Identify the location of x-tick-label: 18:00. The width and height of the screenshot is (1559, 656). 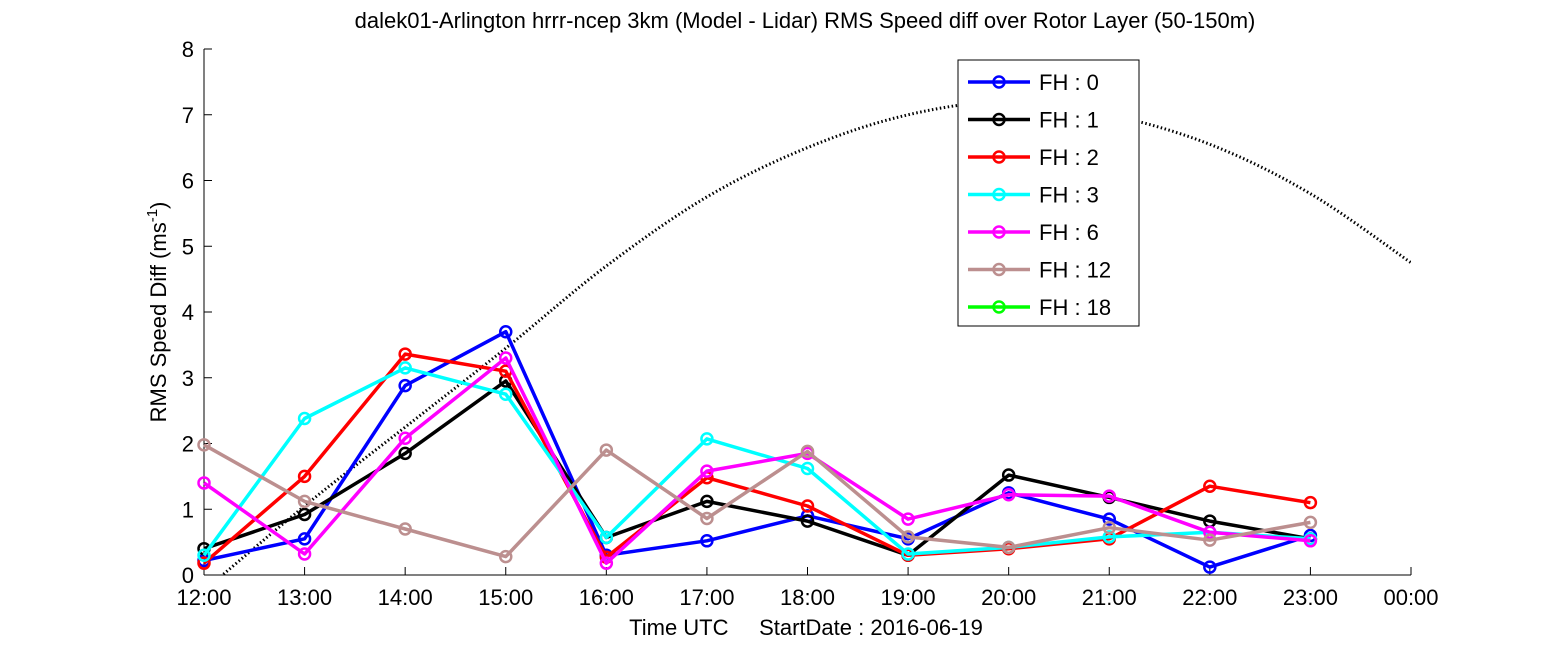
(807, 597).